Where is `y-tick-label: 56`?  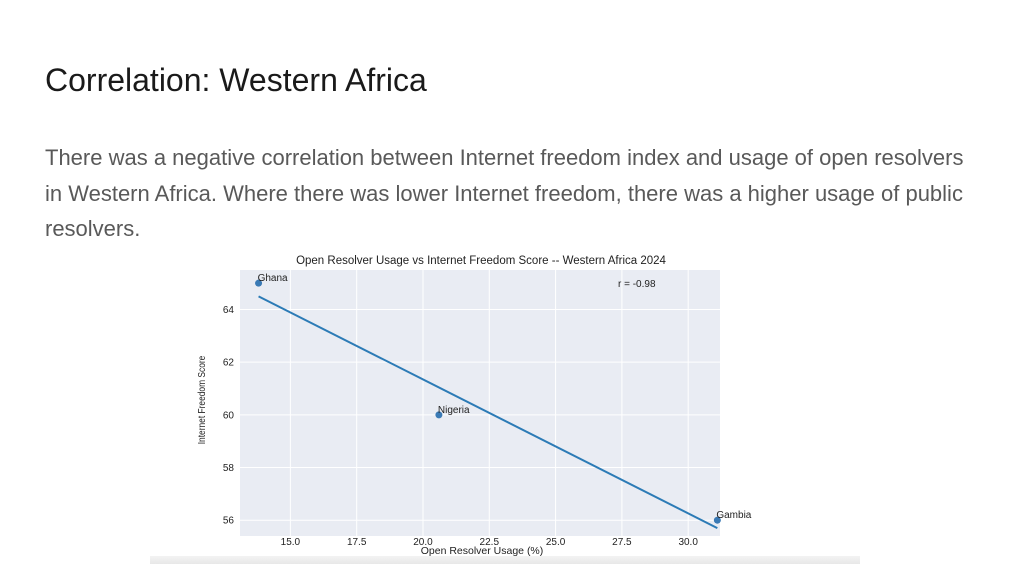
y-tick-label: 56 is located at coordinates (229, 521).